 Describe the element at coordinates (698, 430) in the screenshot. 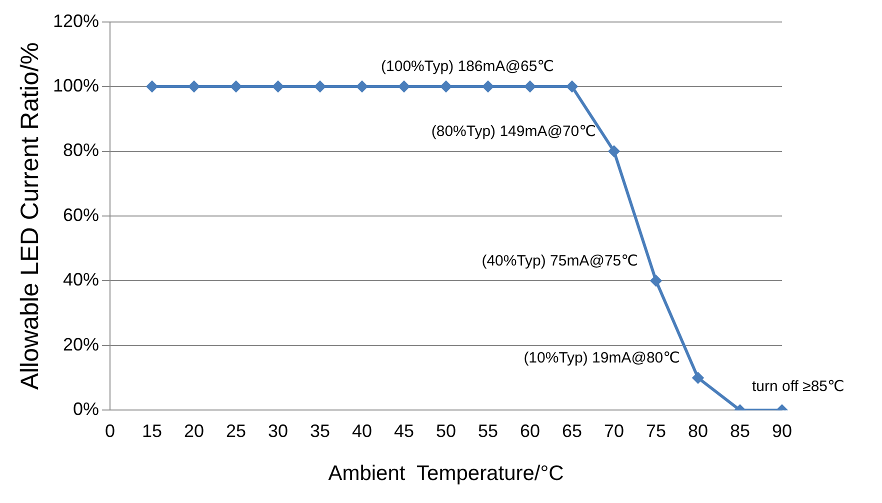

I see `x-tick-label: 80` at that location.